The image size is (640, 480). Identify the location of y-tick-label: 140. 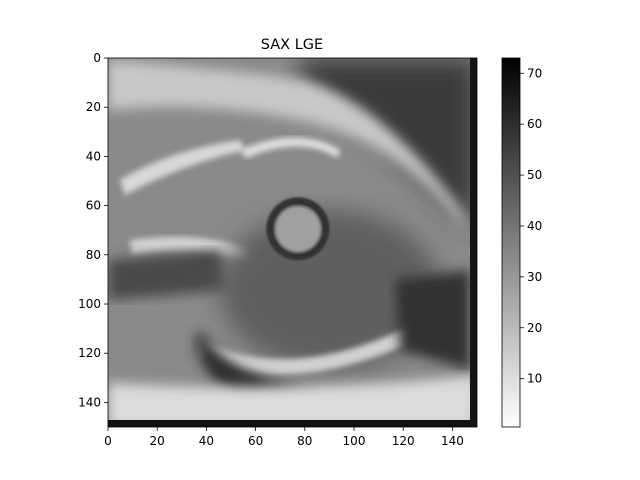
(89, 402).